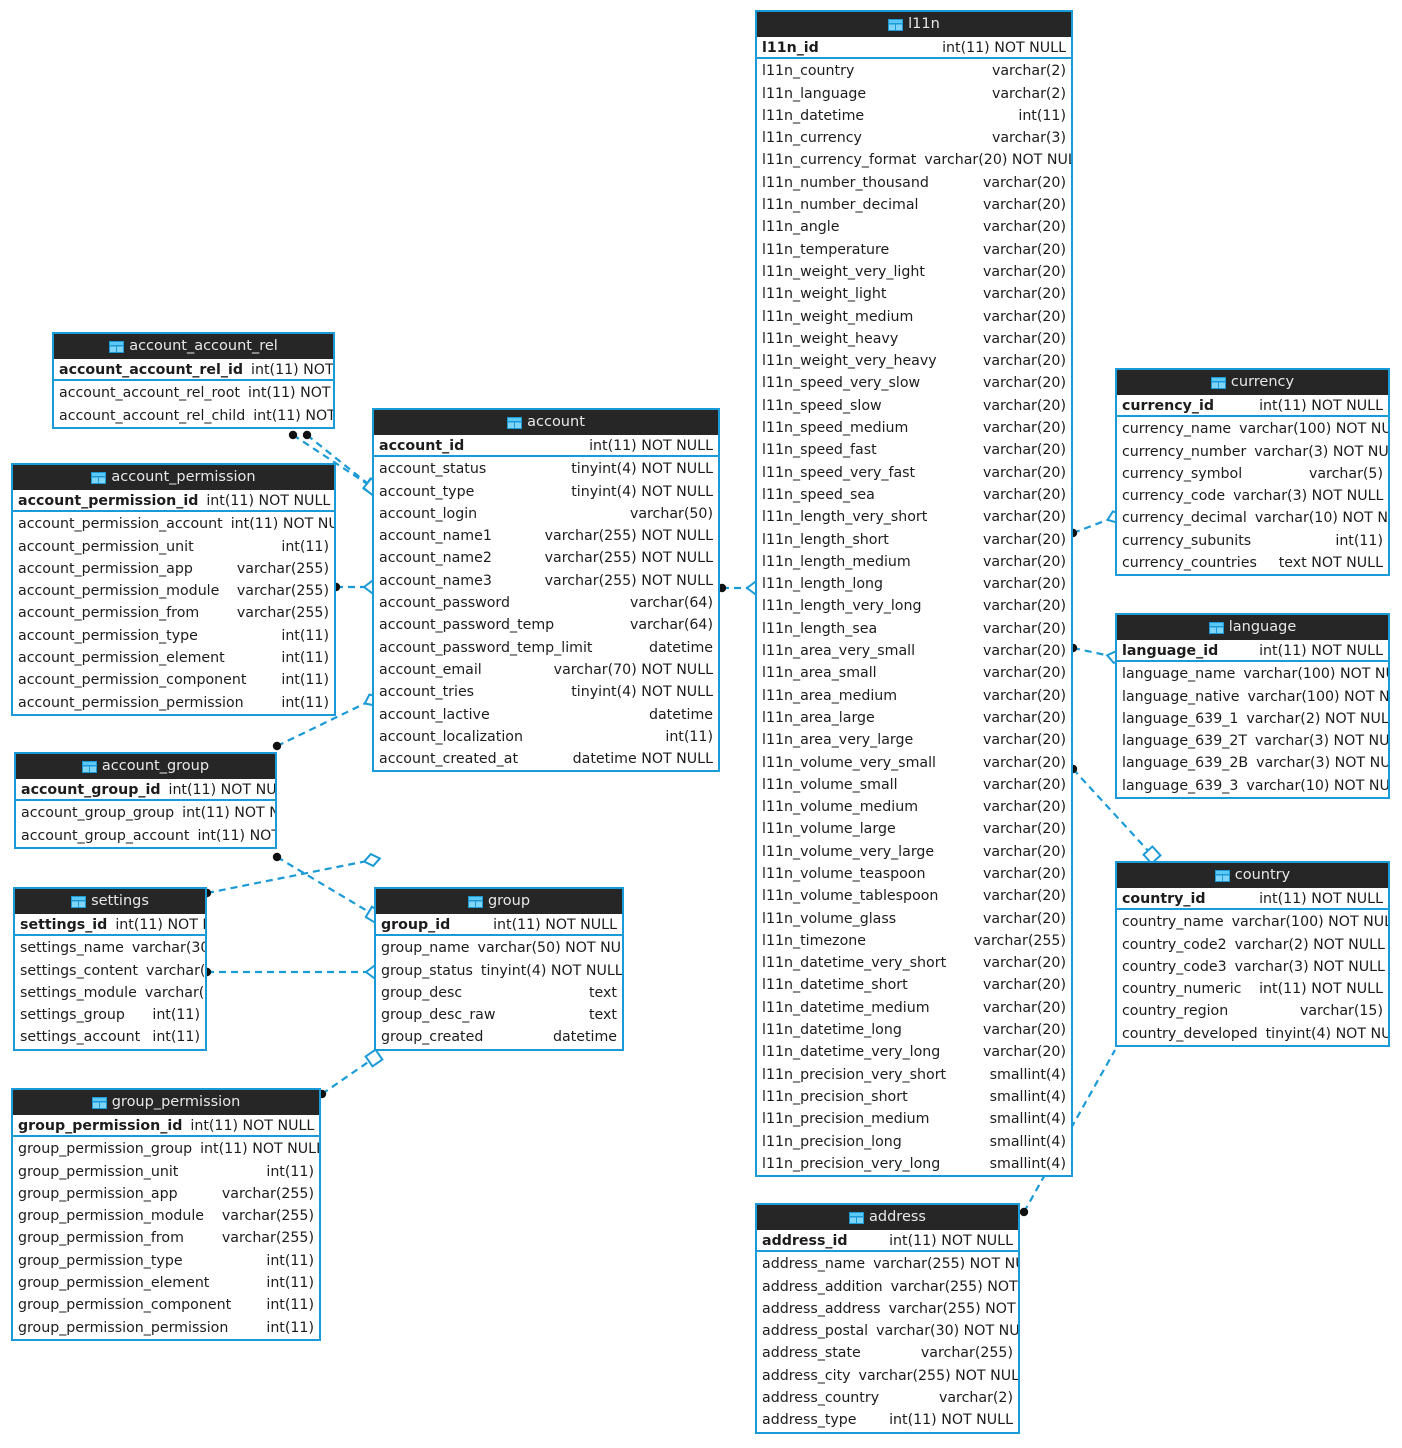  Describe the element at coordinates (914, 584) in the screenshot. I see `column-row: l11n_length_long varchar(20)` at that location.